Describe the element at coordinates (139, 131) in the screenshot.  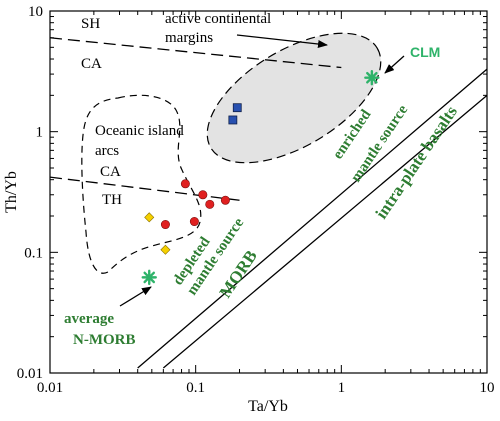
I see `oia-label-line1: Oceanic island` at that location.